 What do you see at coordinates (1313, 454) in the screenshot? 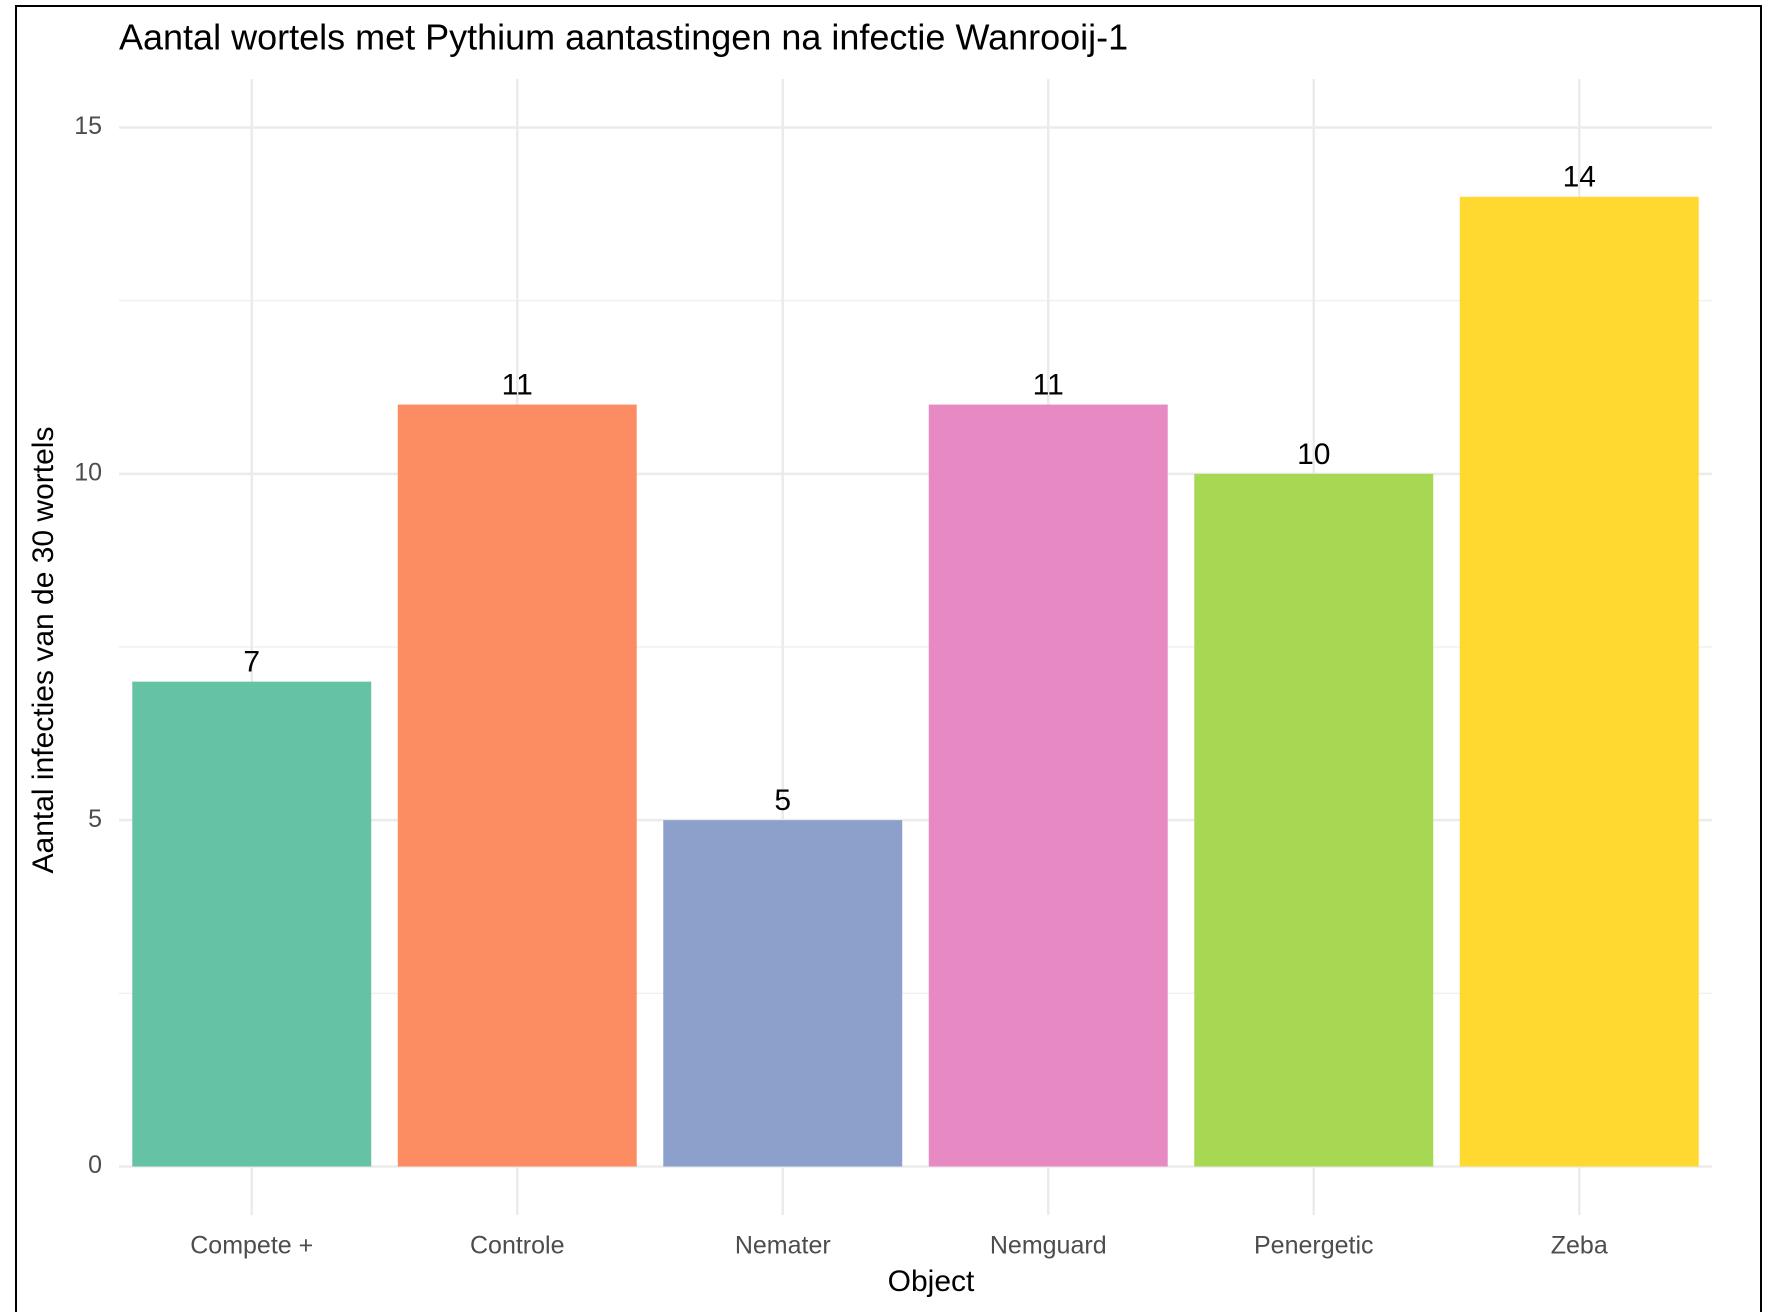
I see `data-label: 10` at bounding box center [1313, 454].